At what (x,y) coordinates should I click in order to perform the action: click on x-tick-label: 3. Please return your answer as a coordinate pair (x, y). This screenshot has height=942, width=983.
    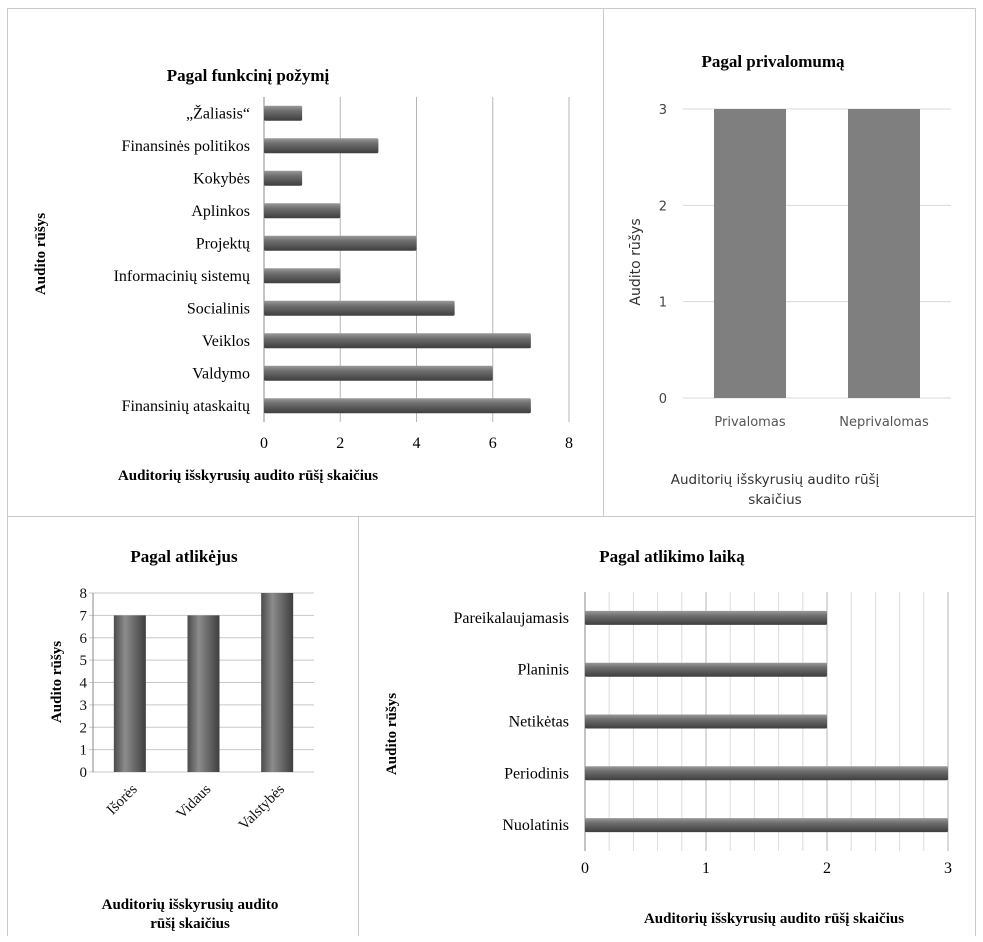
    Looking at the image, I should click on (948, 868).